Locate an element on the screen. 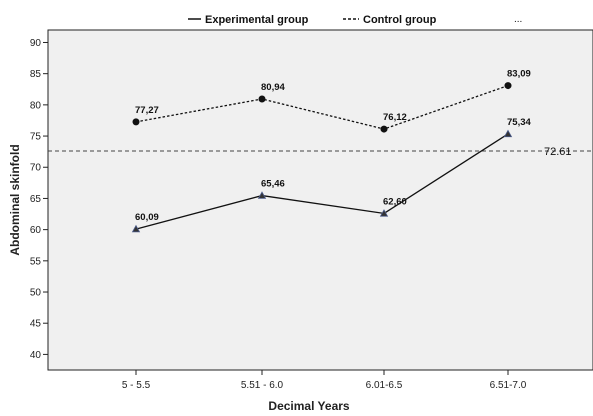 The height and width of the screenshot is (416, 593). x-axis-title: Decimal Years is located at coordinates (309, 406).